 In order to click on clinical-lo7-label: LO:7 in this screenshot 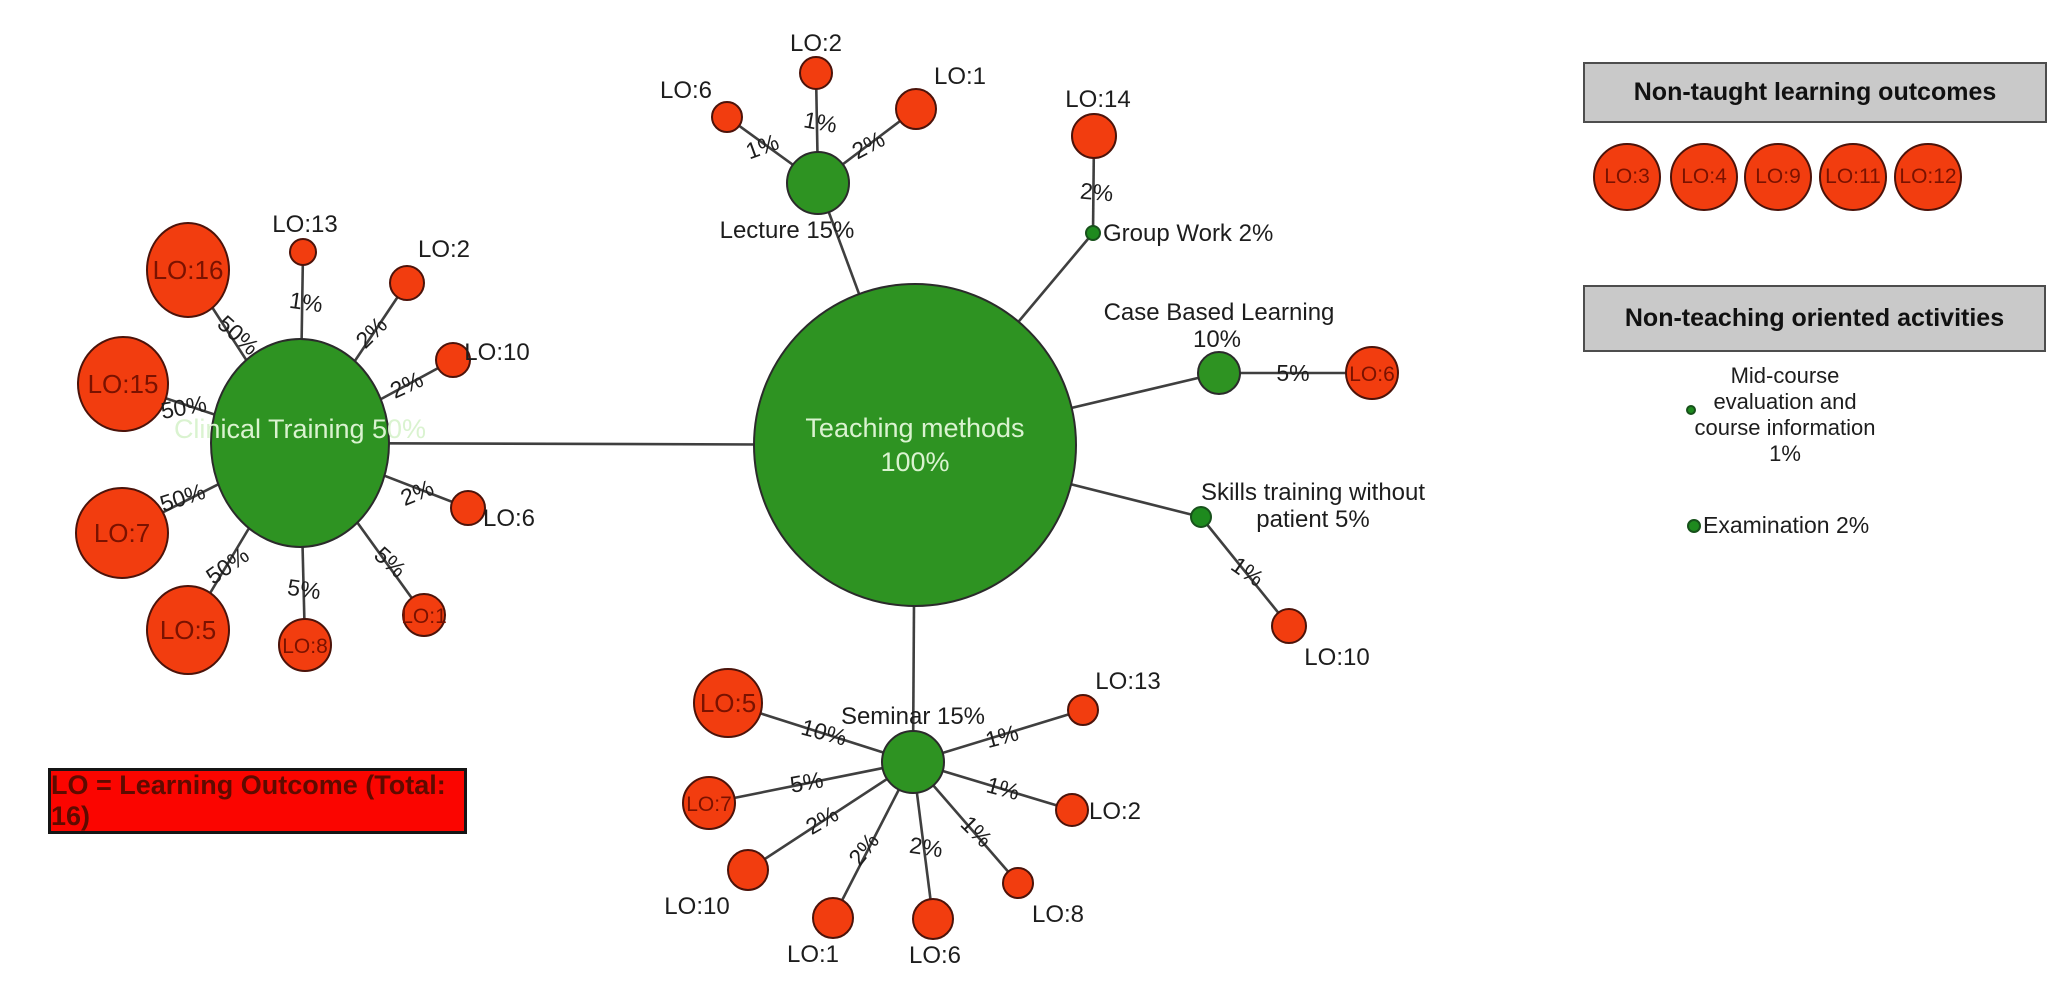, I will do `click(122, 533)`.